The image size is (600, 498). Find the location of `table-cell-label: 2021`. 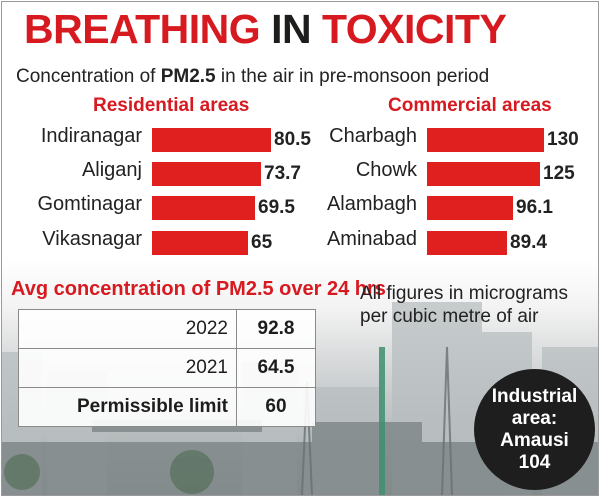

table-cell-label: 2021 is located at coordinates (127, 368).